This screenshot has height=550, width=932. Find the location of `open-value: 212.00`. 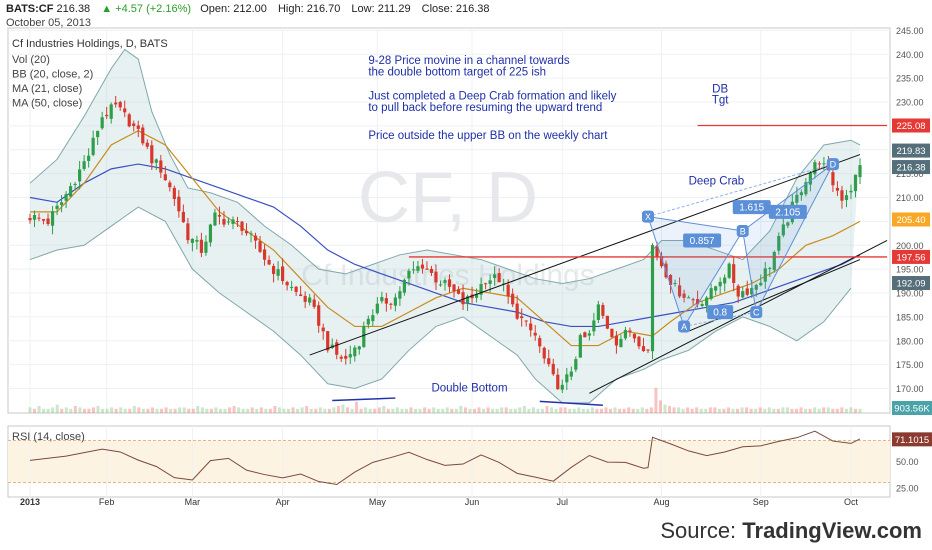

open-value: 212.00 is located at coordinates (250, 9).